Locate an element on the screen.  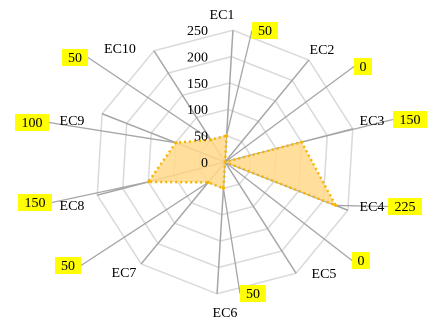
radar-series is located at coordinates (242, 171).